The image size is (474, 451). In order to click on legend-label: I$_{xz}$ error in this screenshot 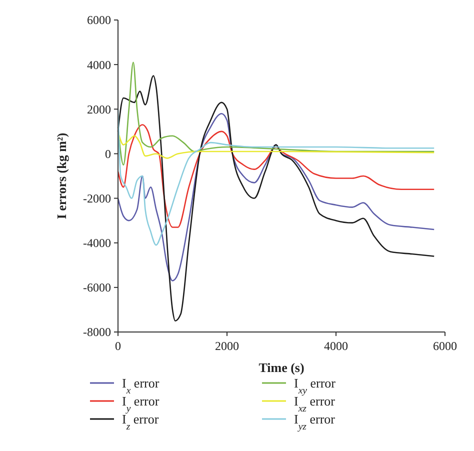, I will do `click(315, 404)`.